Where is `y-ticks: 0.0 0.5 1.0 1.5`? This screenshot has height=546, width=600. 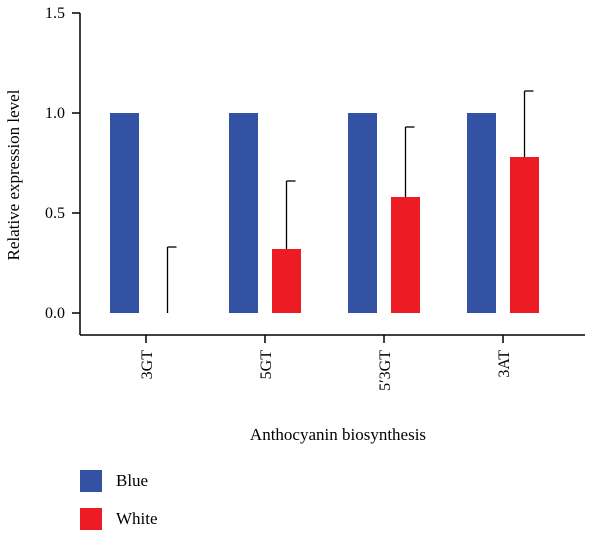 y-ticks: 0.0 0.5 1.0 1.5 is located at coordinates (62, 163).